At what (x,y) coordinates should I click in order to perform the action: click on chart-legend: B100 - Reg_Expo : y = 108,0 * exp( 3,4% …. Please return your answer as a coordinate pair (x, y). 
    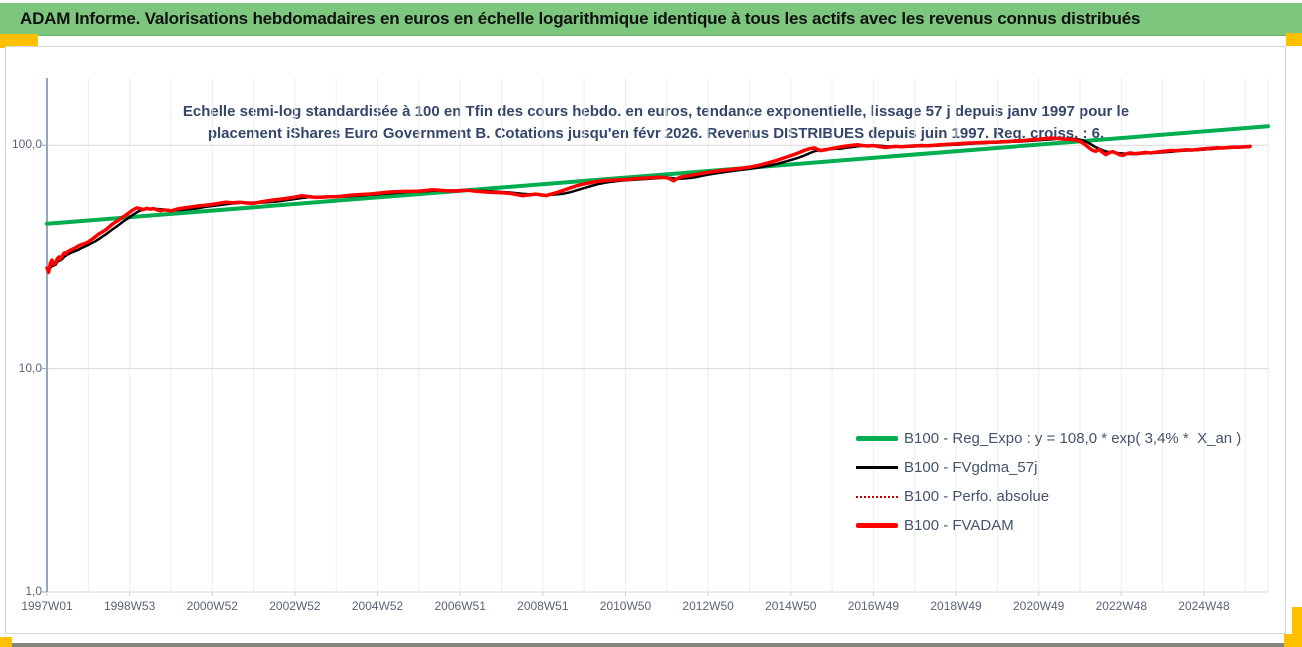
    Looking at the image, I should click on (1048, 482).